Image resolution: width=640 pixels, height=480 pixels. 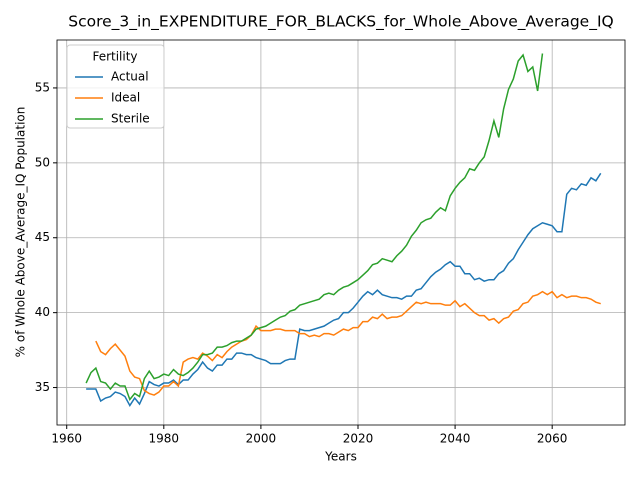 I want to click on y-axis-label: % of Whole Above_Average_IQ Population, so click(x=21, y=232).